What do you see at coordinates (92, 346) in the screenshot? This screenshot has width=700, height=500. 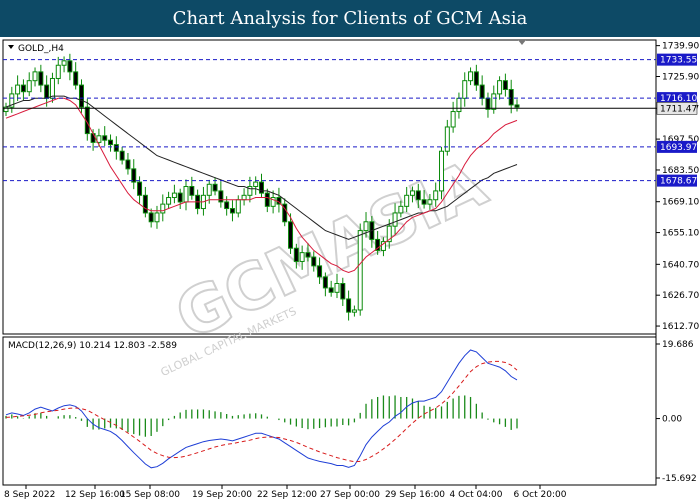 I see `macd-label: MACD(12,26,9) 10.214 12.803 -2.589` at bounding box center [92, 346].